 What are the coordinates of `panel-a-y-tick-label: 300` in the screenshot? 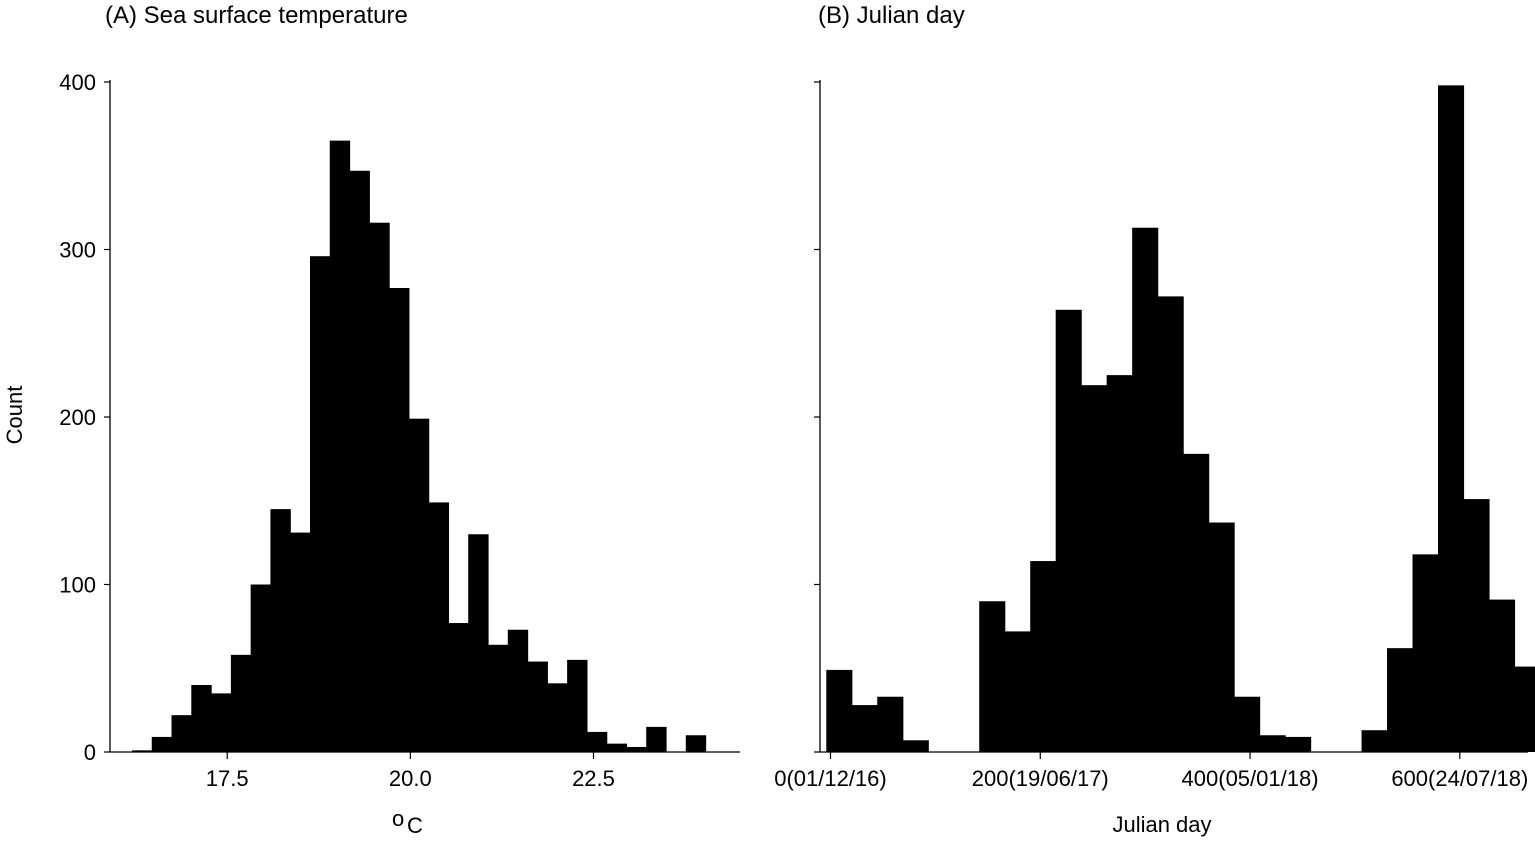 It's located at (77, 250).